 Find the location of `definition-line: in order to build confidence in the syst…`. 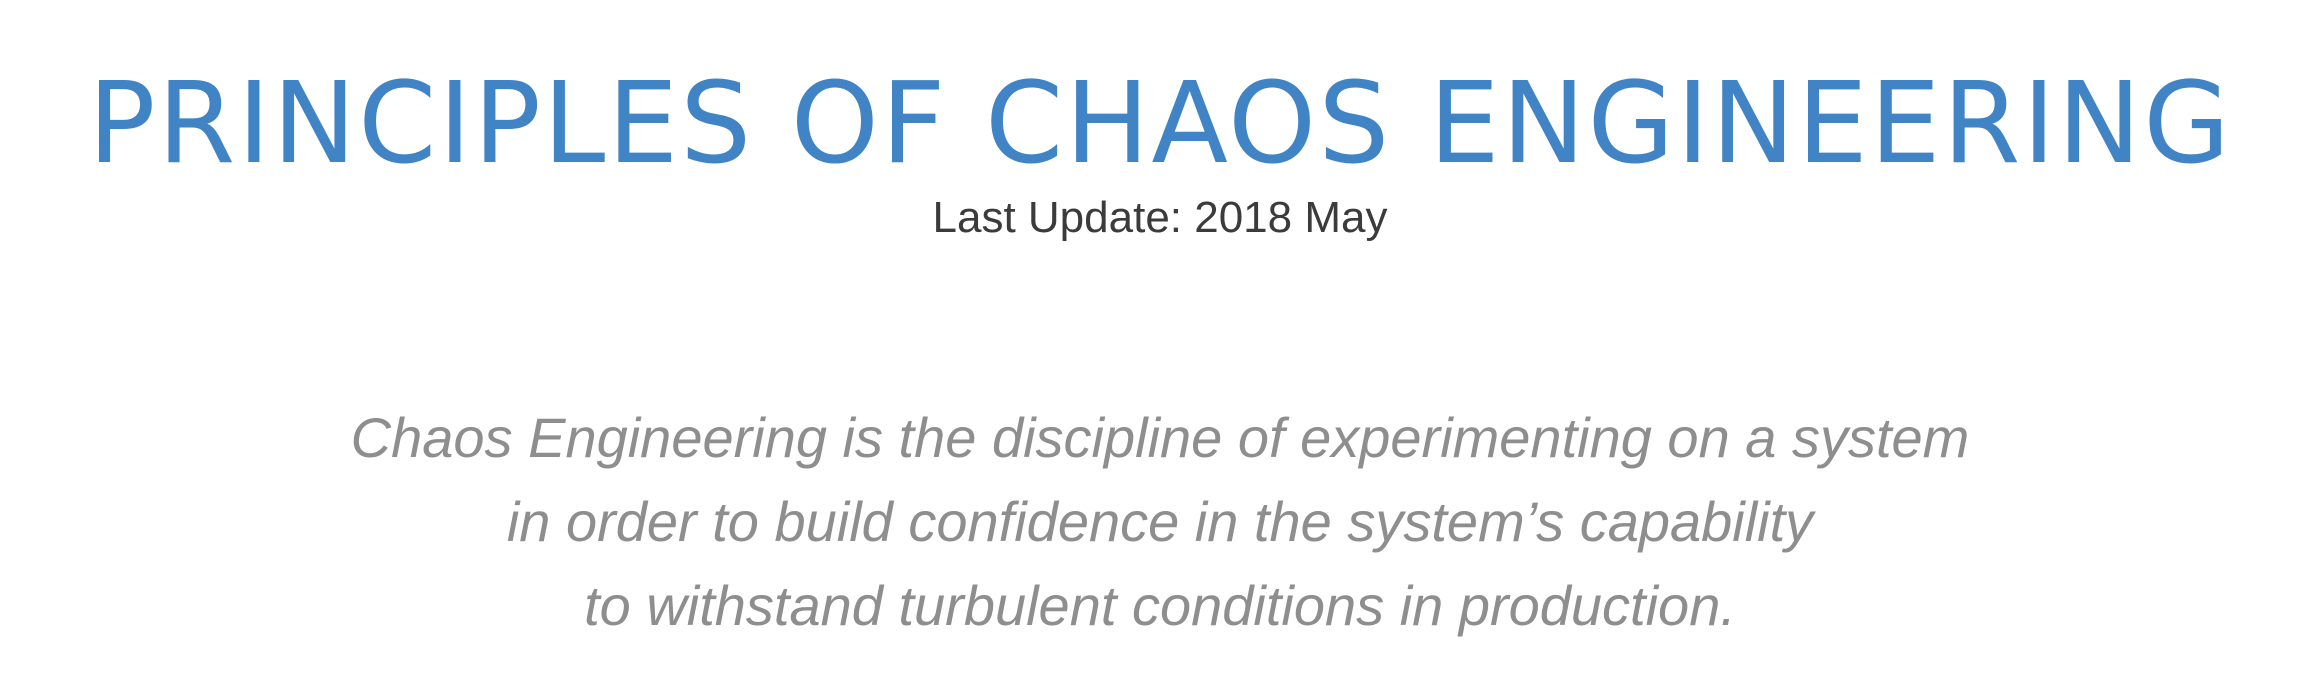

definition-line: in order to build confidence in the syst… is located at coordinates (1160, 521).